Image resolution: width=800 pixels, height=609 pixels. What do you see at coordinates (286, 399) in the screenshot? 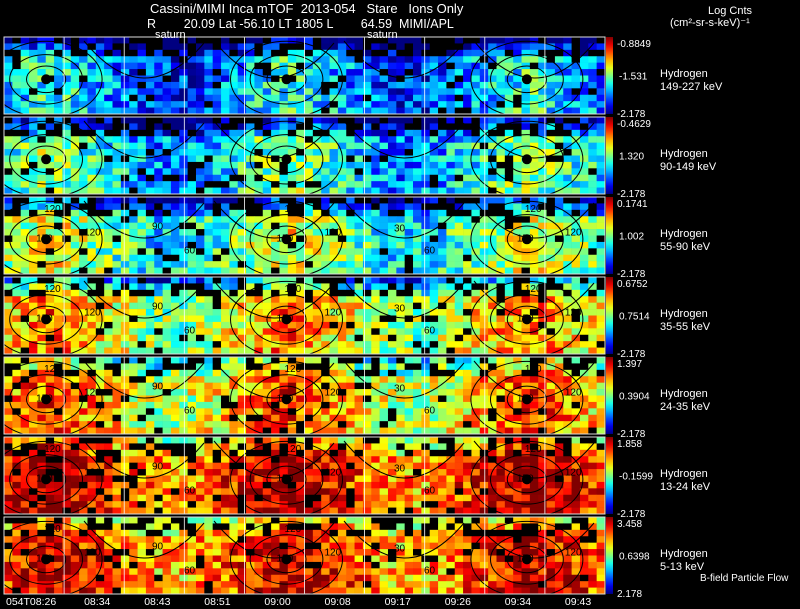
I see `contour-line` at bounding box center [286, 399].